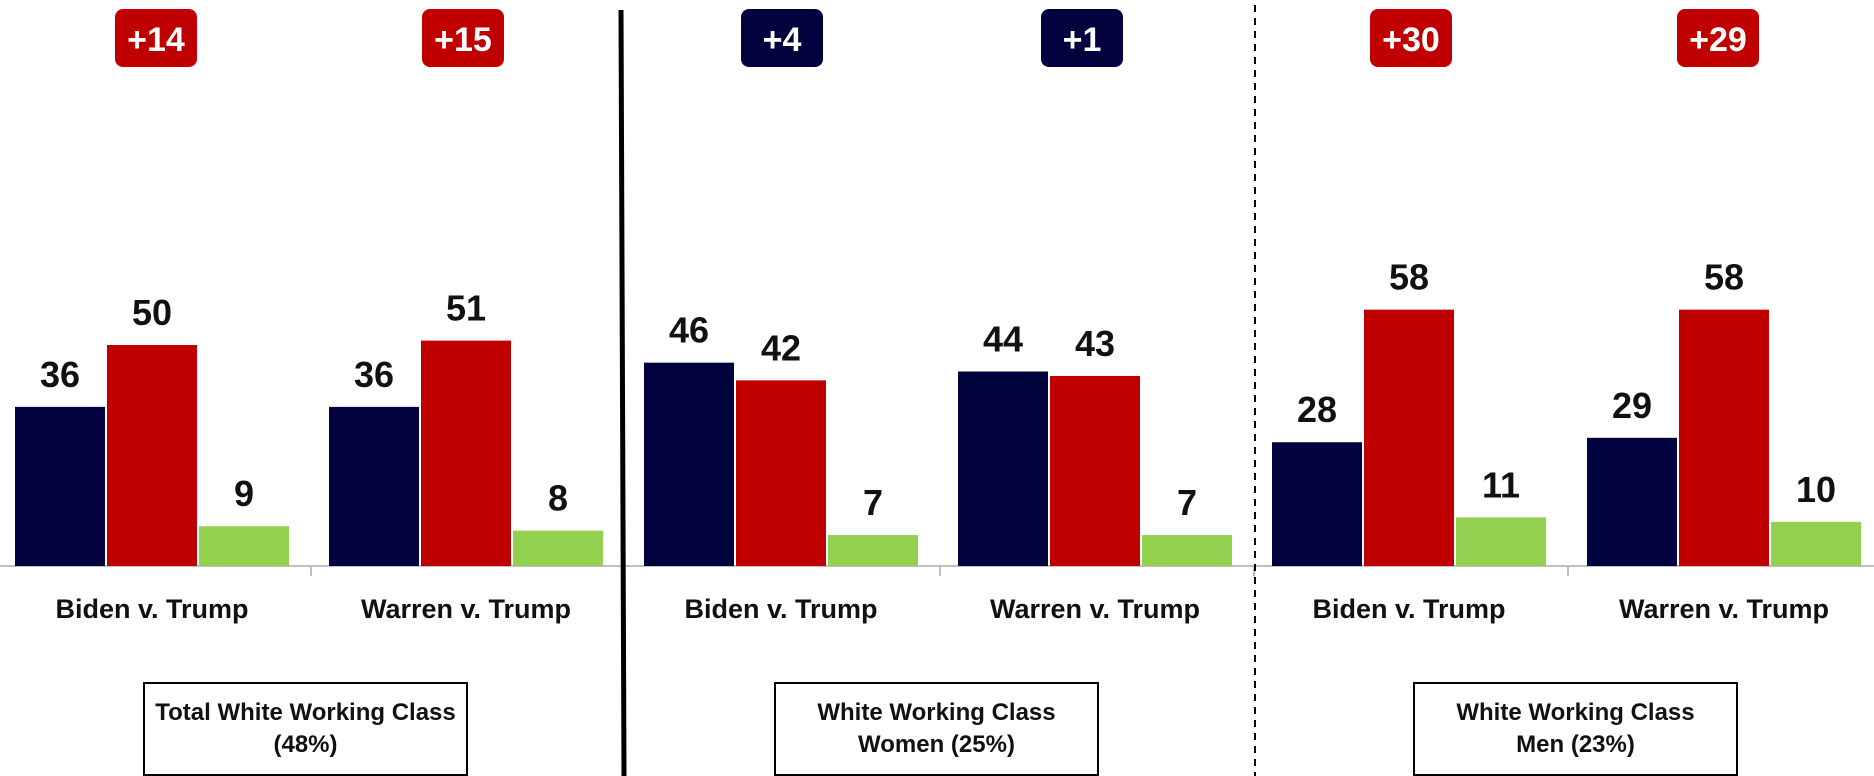  What do you see at coordinates (558, 498) in the screenshot?
I see `data-label: 8` at bounding box center [558, 498].